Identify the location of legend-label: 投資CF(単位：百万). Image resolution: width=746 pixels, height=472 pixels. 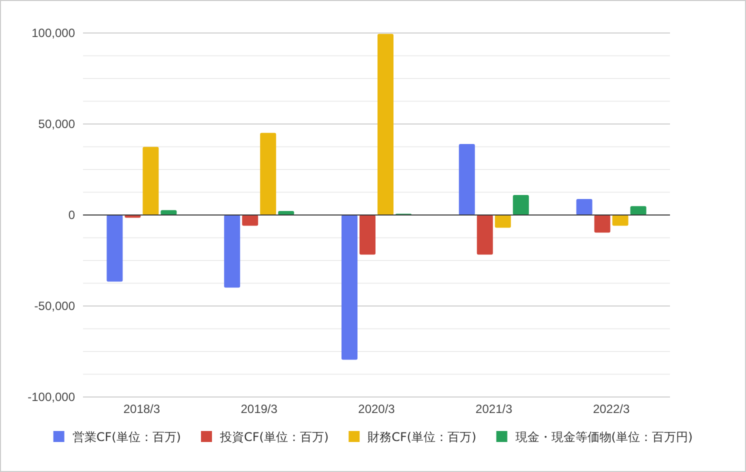
(273, 437).